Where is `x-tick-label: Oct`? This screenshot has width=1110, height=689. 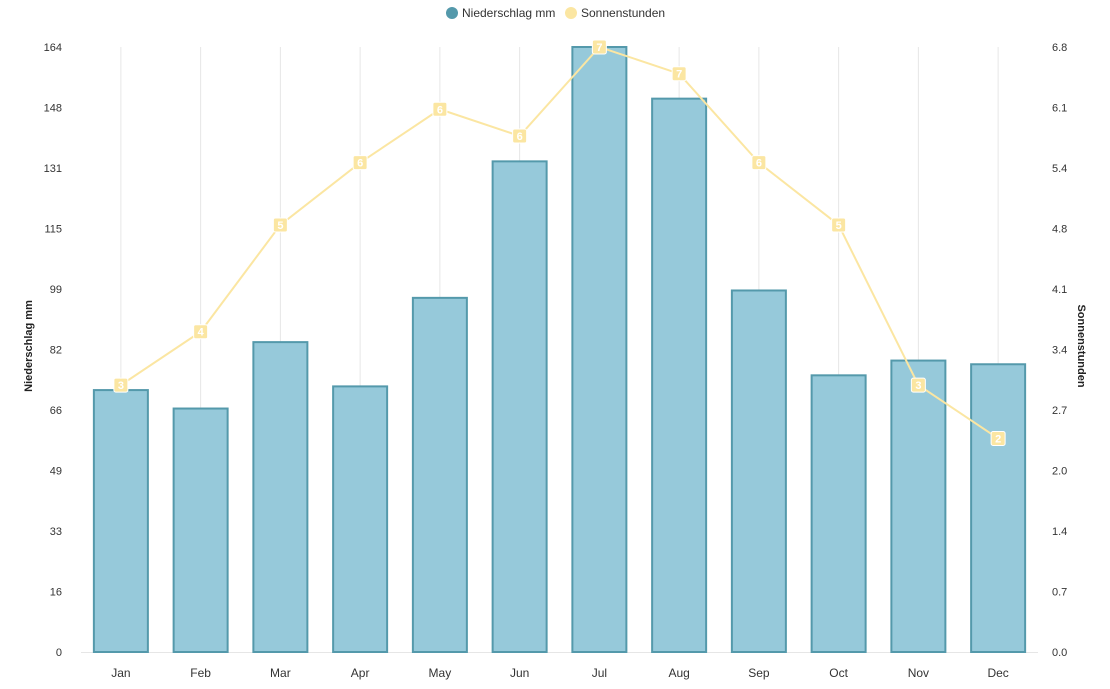 x-tick-label: Oct is located at coordinates (838, 673).